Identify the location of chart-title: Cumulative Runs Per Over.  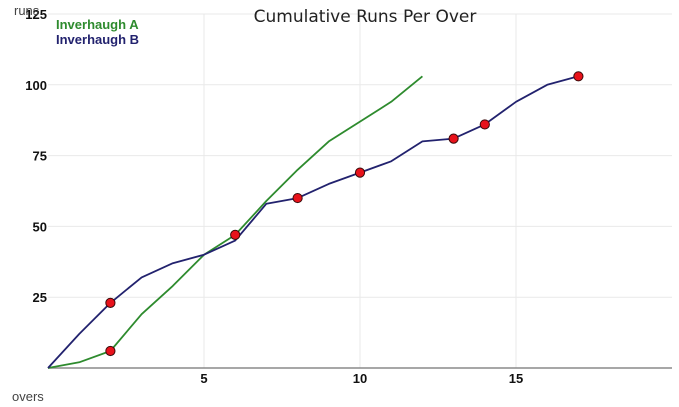
(365, 17).